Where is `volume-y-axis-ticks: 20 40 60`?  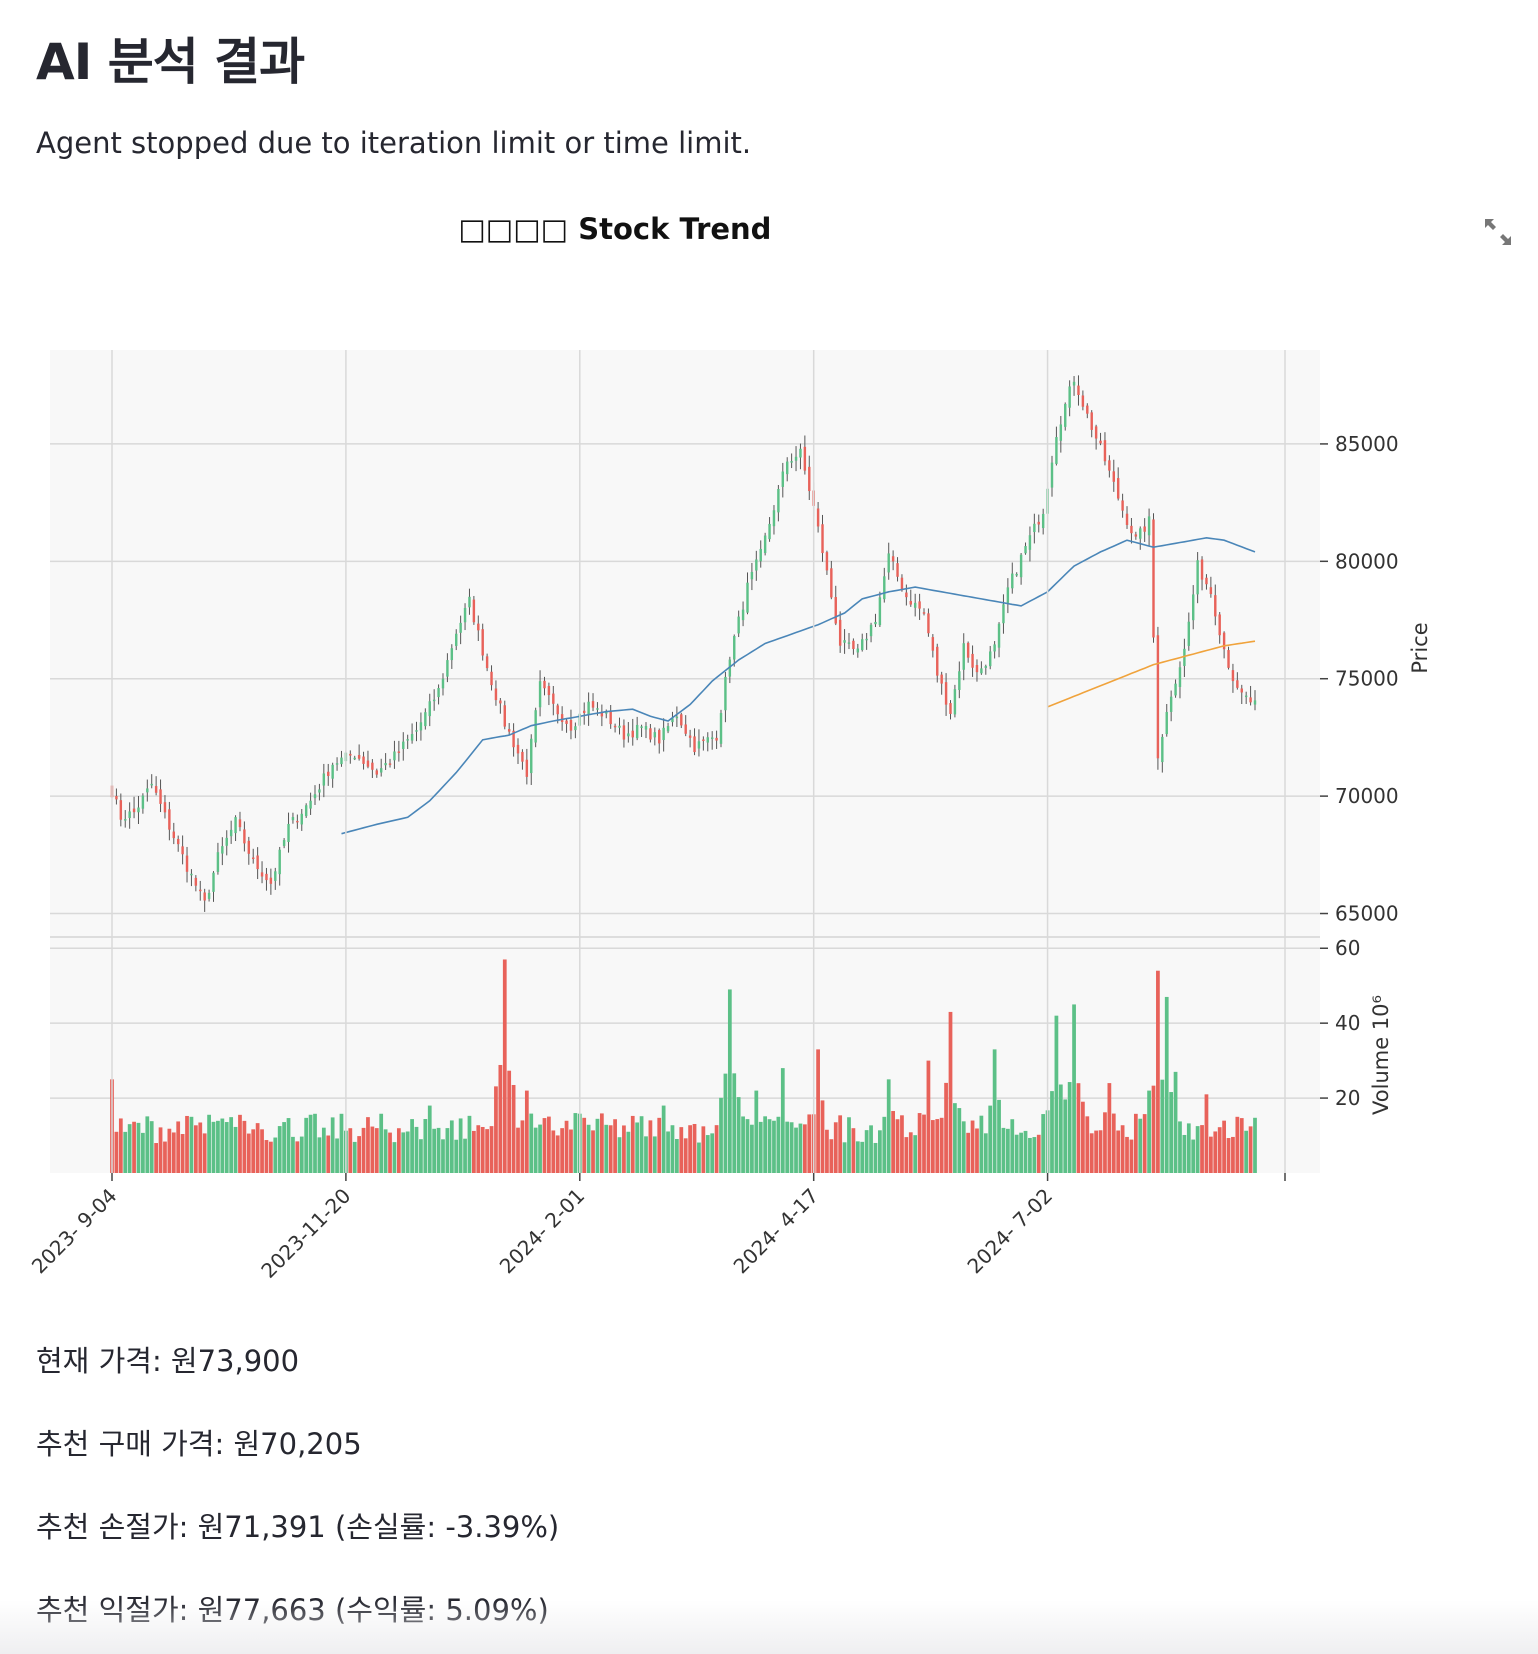
volume-y-axis-ticks: 20 40 60 is located at coordinates (1340, 1023).